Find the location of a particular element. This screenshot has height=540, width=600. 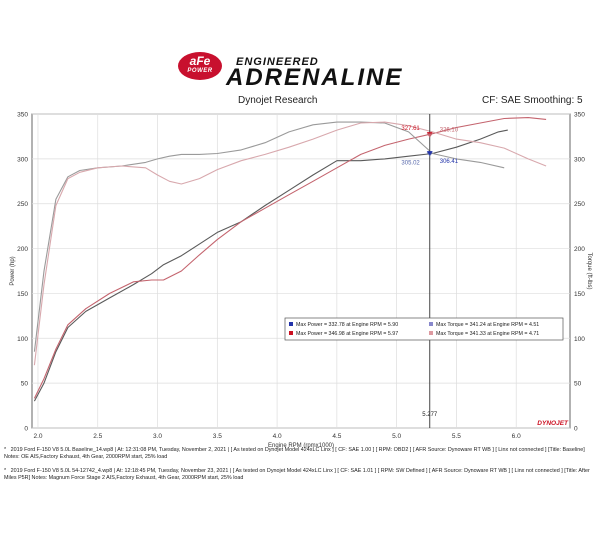

y-tick-label: 350 is located at coordinates (22, 115).